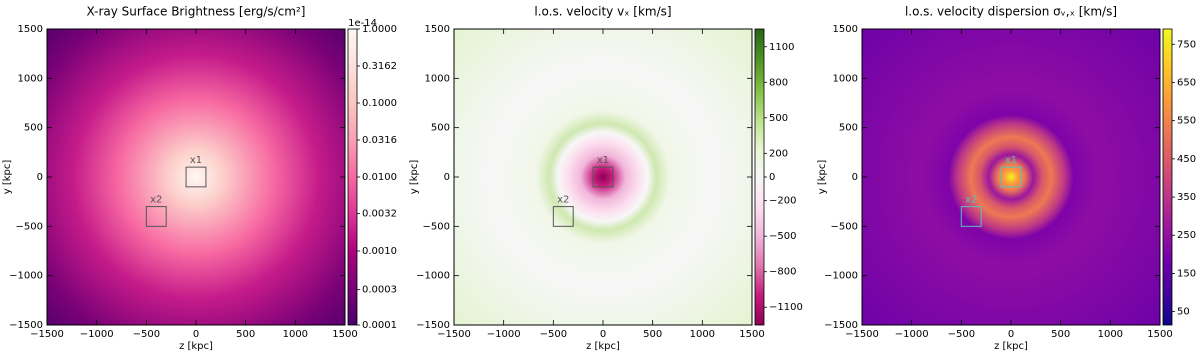 This screenshot has width=1200, height=357. What do you see at coordinates (786, 307) in the screenshot?
I see `colorbar-tick-label: −1100` at bounding box center [786, 307].